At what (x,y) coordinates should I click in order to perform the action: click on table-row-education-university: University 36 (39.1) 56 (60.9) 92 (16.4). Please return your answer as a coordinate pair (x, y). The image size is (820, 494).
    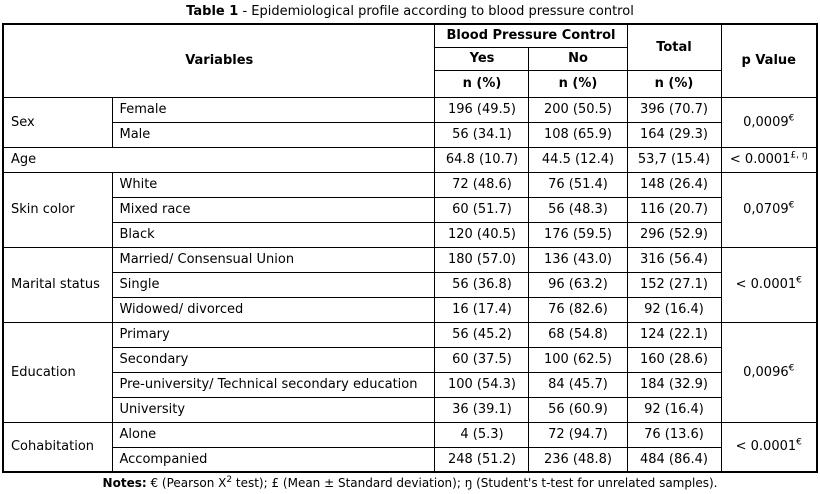
    Looking at the image, I should click on (410, 409).